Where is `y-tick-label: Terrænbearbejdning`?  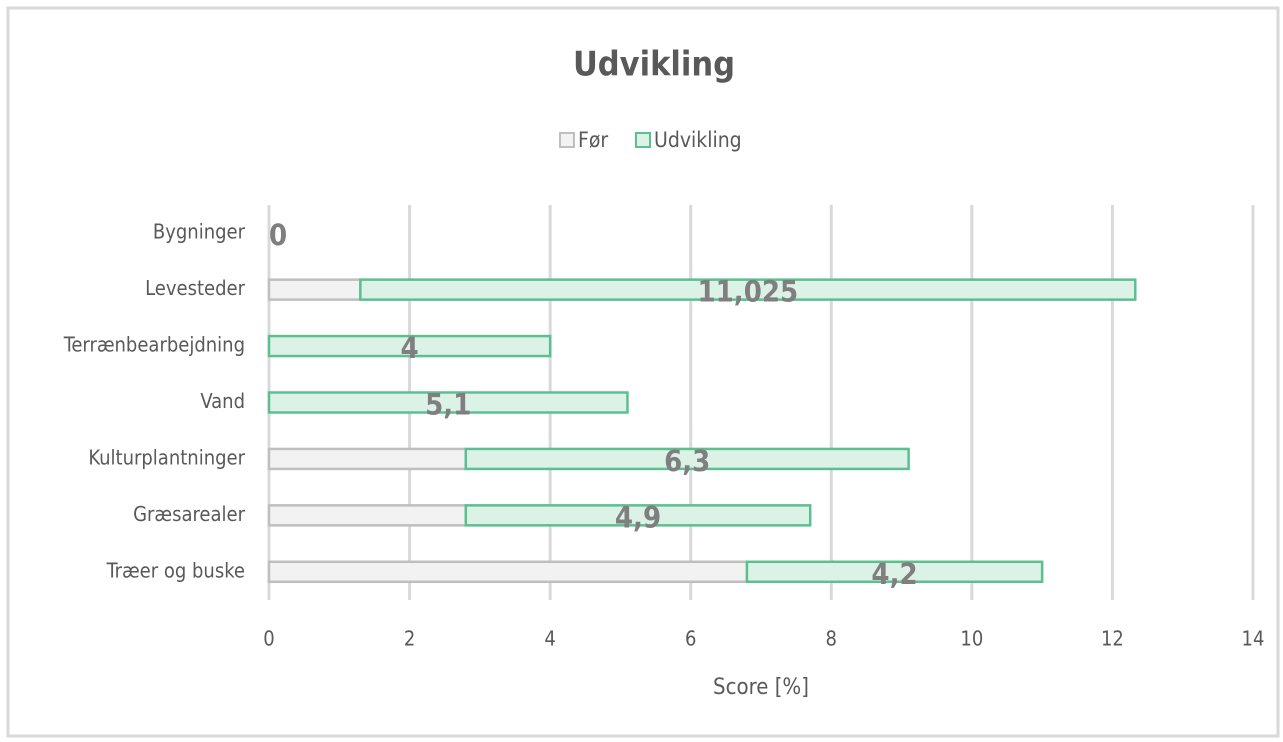
y-tick-label: Terrænbearbejdning is located at coordinates (154, 345).